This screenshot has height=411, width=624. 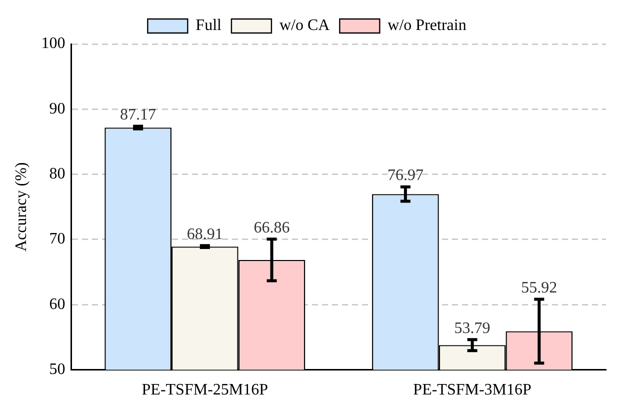 What do you see at coordinates (272, 227) in the screenshot?
I see `data-label: 66.86` at bounding box center [272, 227].